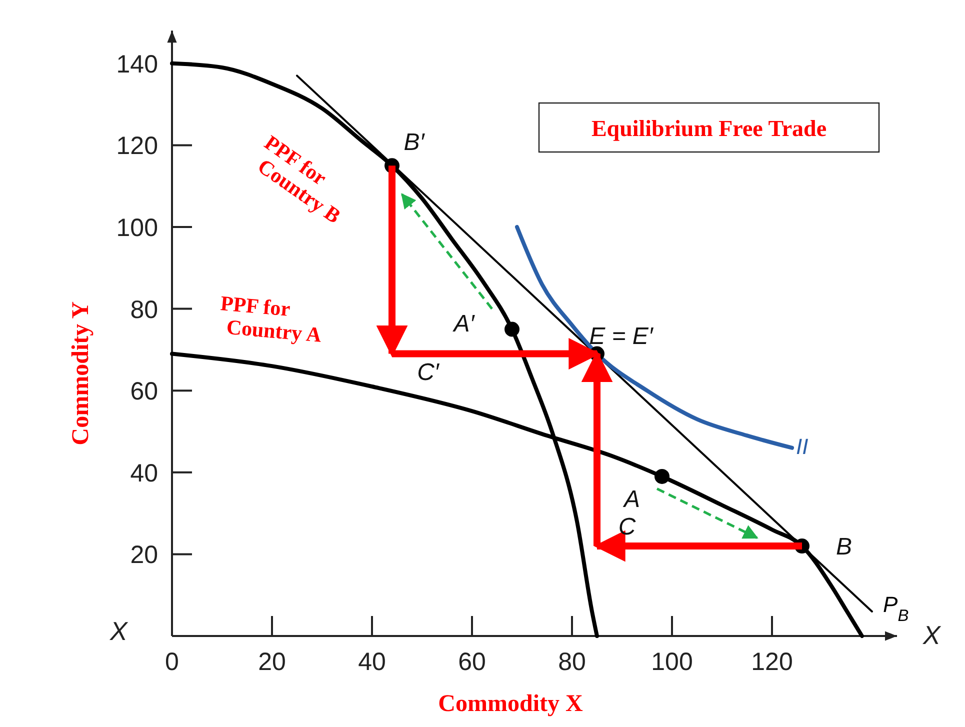  What do you see at coordinates (772, 662) in the screenshot?
I see `x-tick-label: 120` at bounding box center [772, 662].